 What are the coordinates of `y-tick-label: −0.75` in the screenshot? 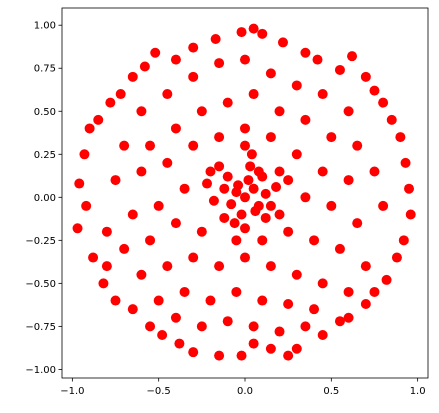 It's located at (40, 327).